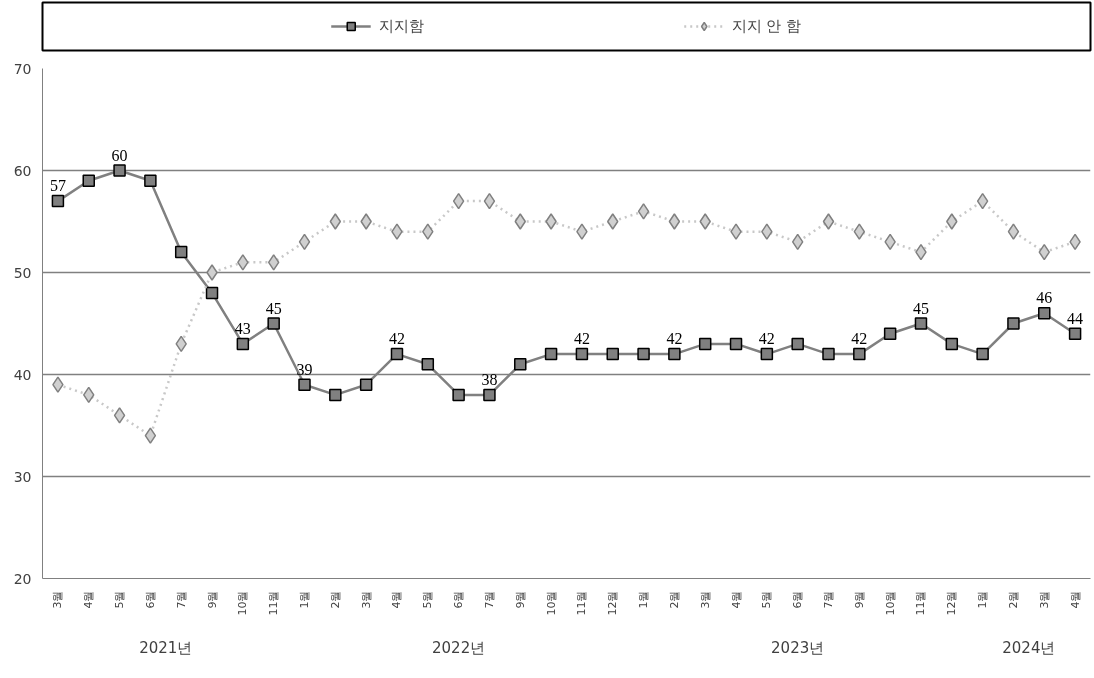 Image resolution: width=1094 pixels, height=678 pixels. What do you see at coordinates (613, 603) in the screenshot?
I see `x-tick-label: 12월` at bounding box center [613, 603].